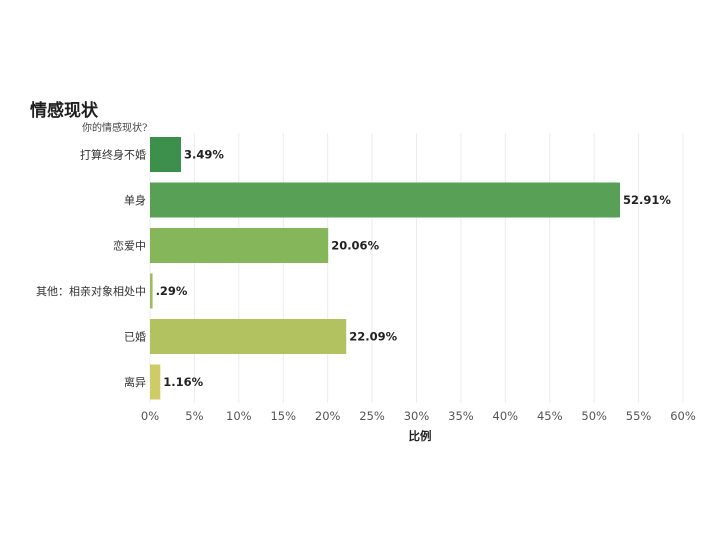 The image size is (720, 540). Describe the element at coordinates (420, 436) in the screenshot. I see `x-axis-label: 比例` at that location.